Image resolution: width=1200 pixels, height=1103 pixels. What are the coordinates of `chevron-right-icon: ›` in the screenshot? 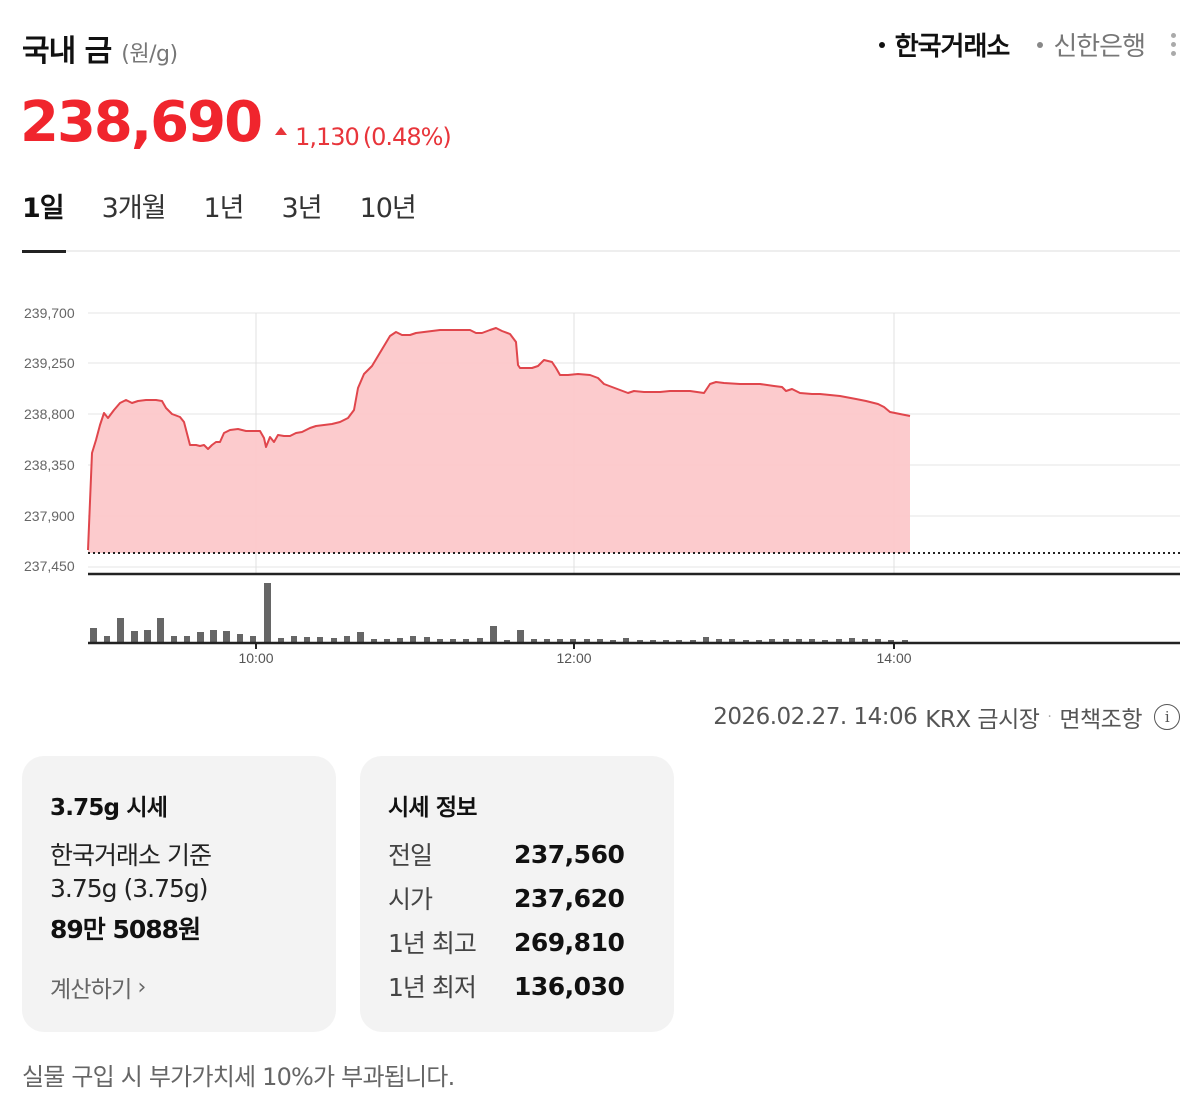 It's located at (141, 987).